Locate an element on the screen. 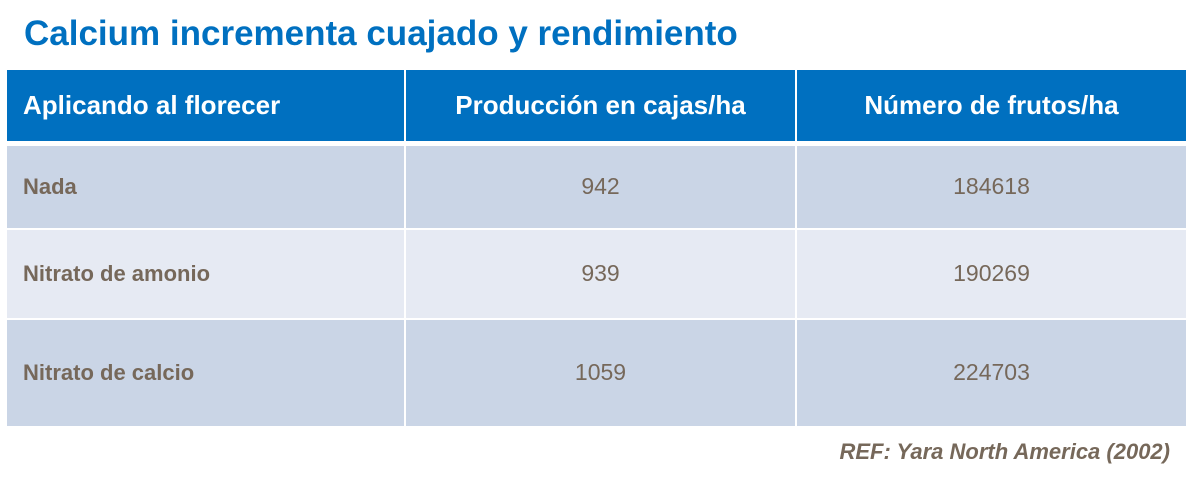 This screenshot has width=1186, height=482. cell-treatment: Nitrato de calcio is located at coordinates (205, 372).